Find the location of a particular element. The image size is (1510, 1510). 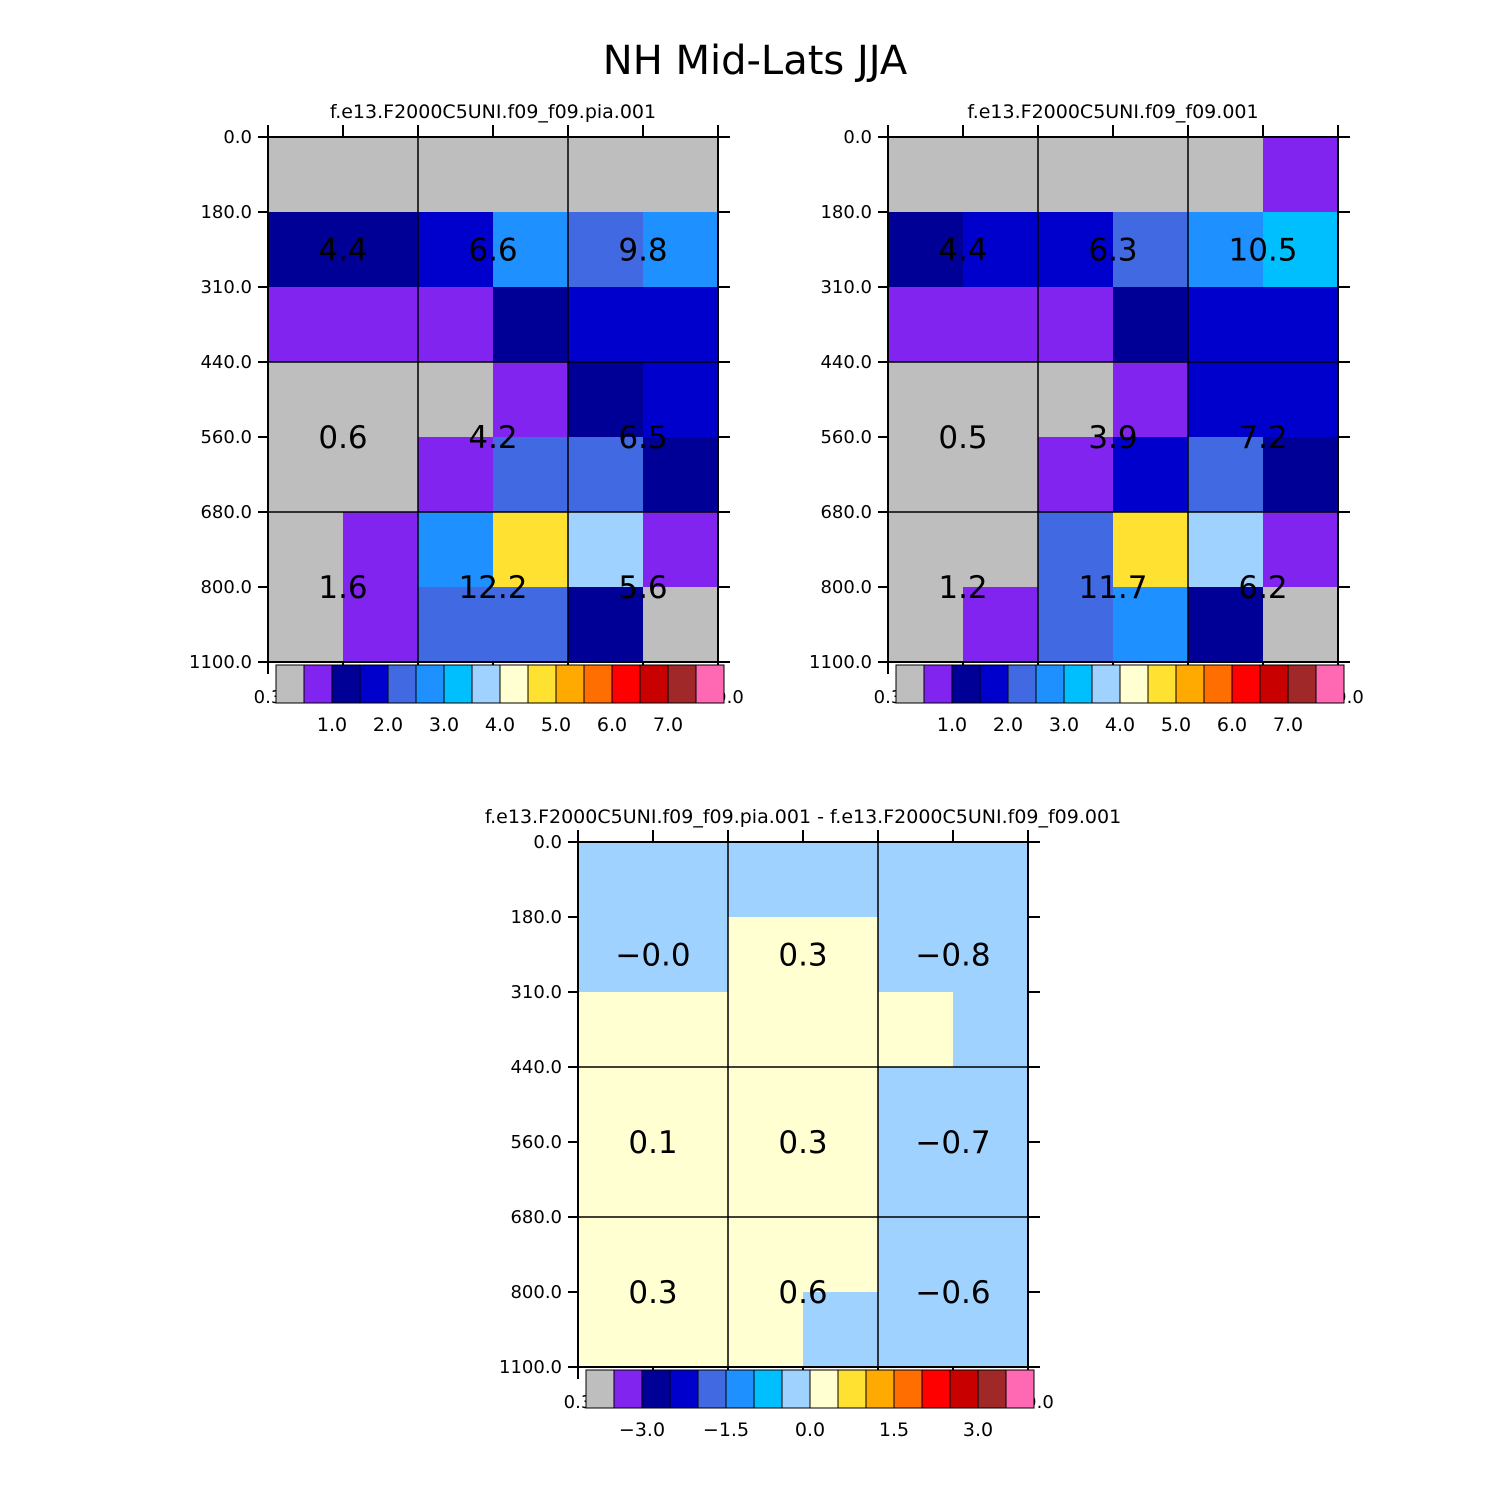

cell-value-label: 10.5 is located at coordinates (1262, 251).